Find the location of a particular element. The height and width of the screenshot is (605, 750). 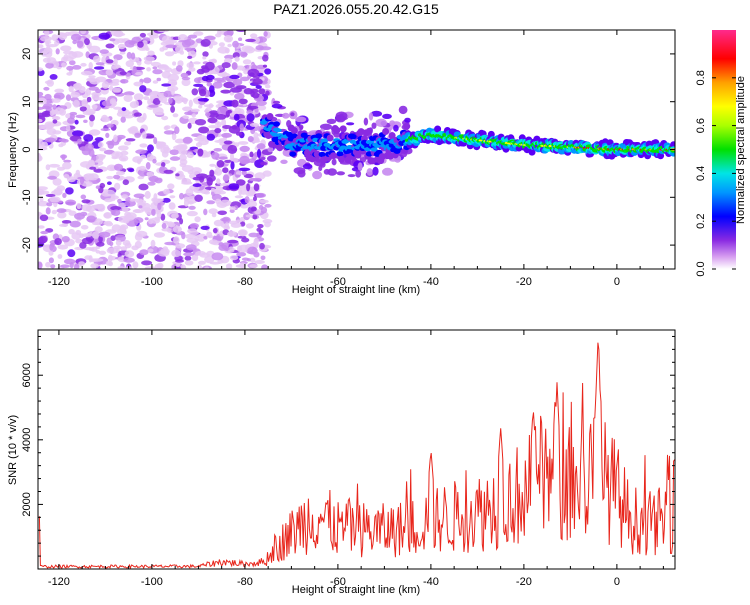

x-tick-label: -60 is located at coordinates (338, 282).